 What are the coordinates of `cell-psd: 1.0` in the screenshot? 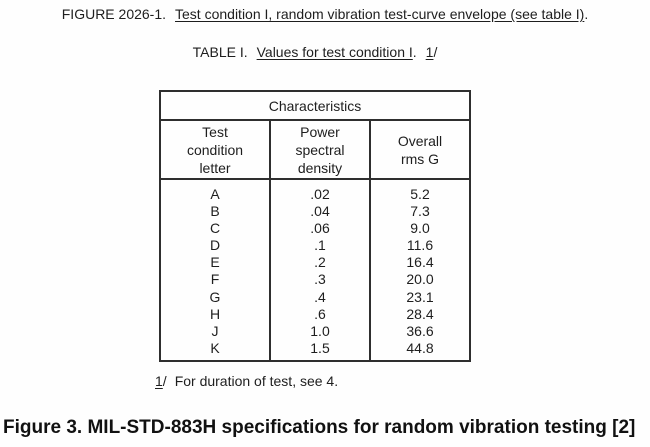 It's located at (320, 331).